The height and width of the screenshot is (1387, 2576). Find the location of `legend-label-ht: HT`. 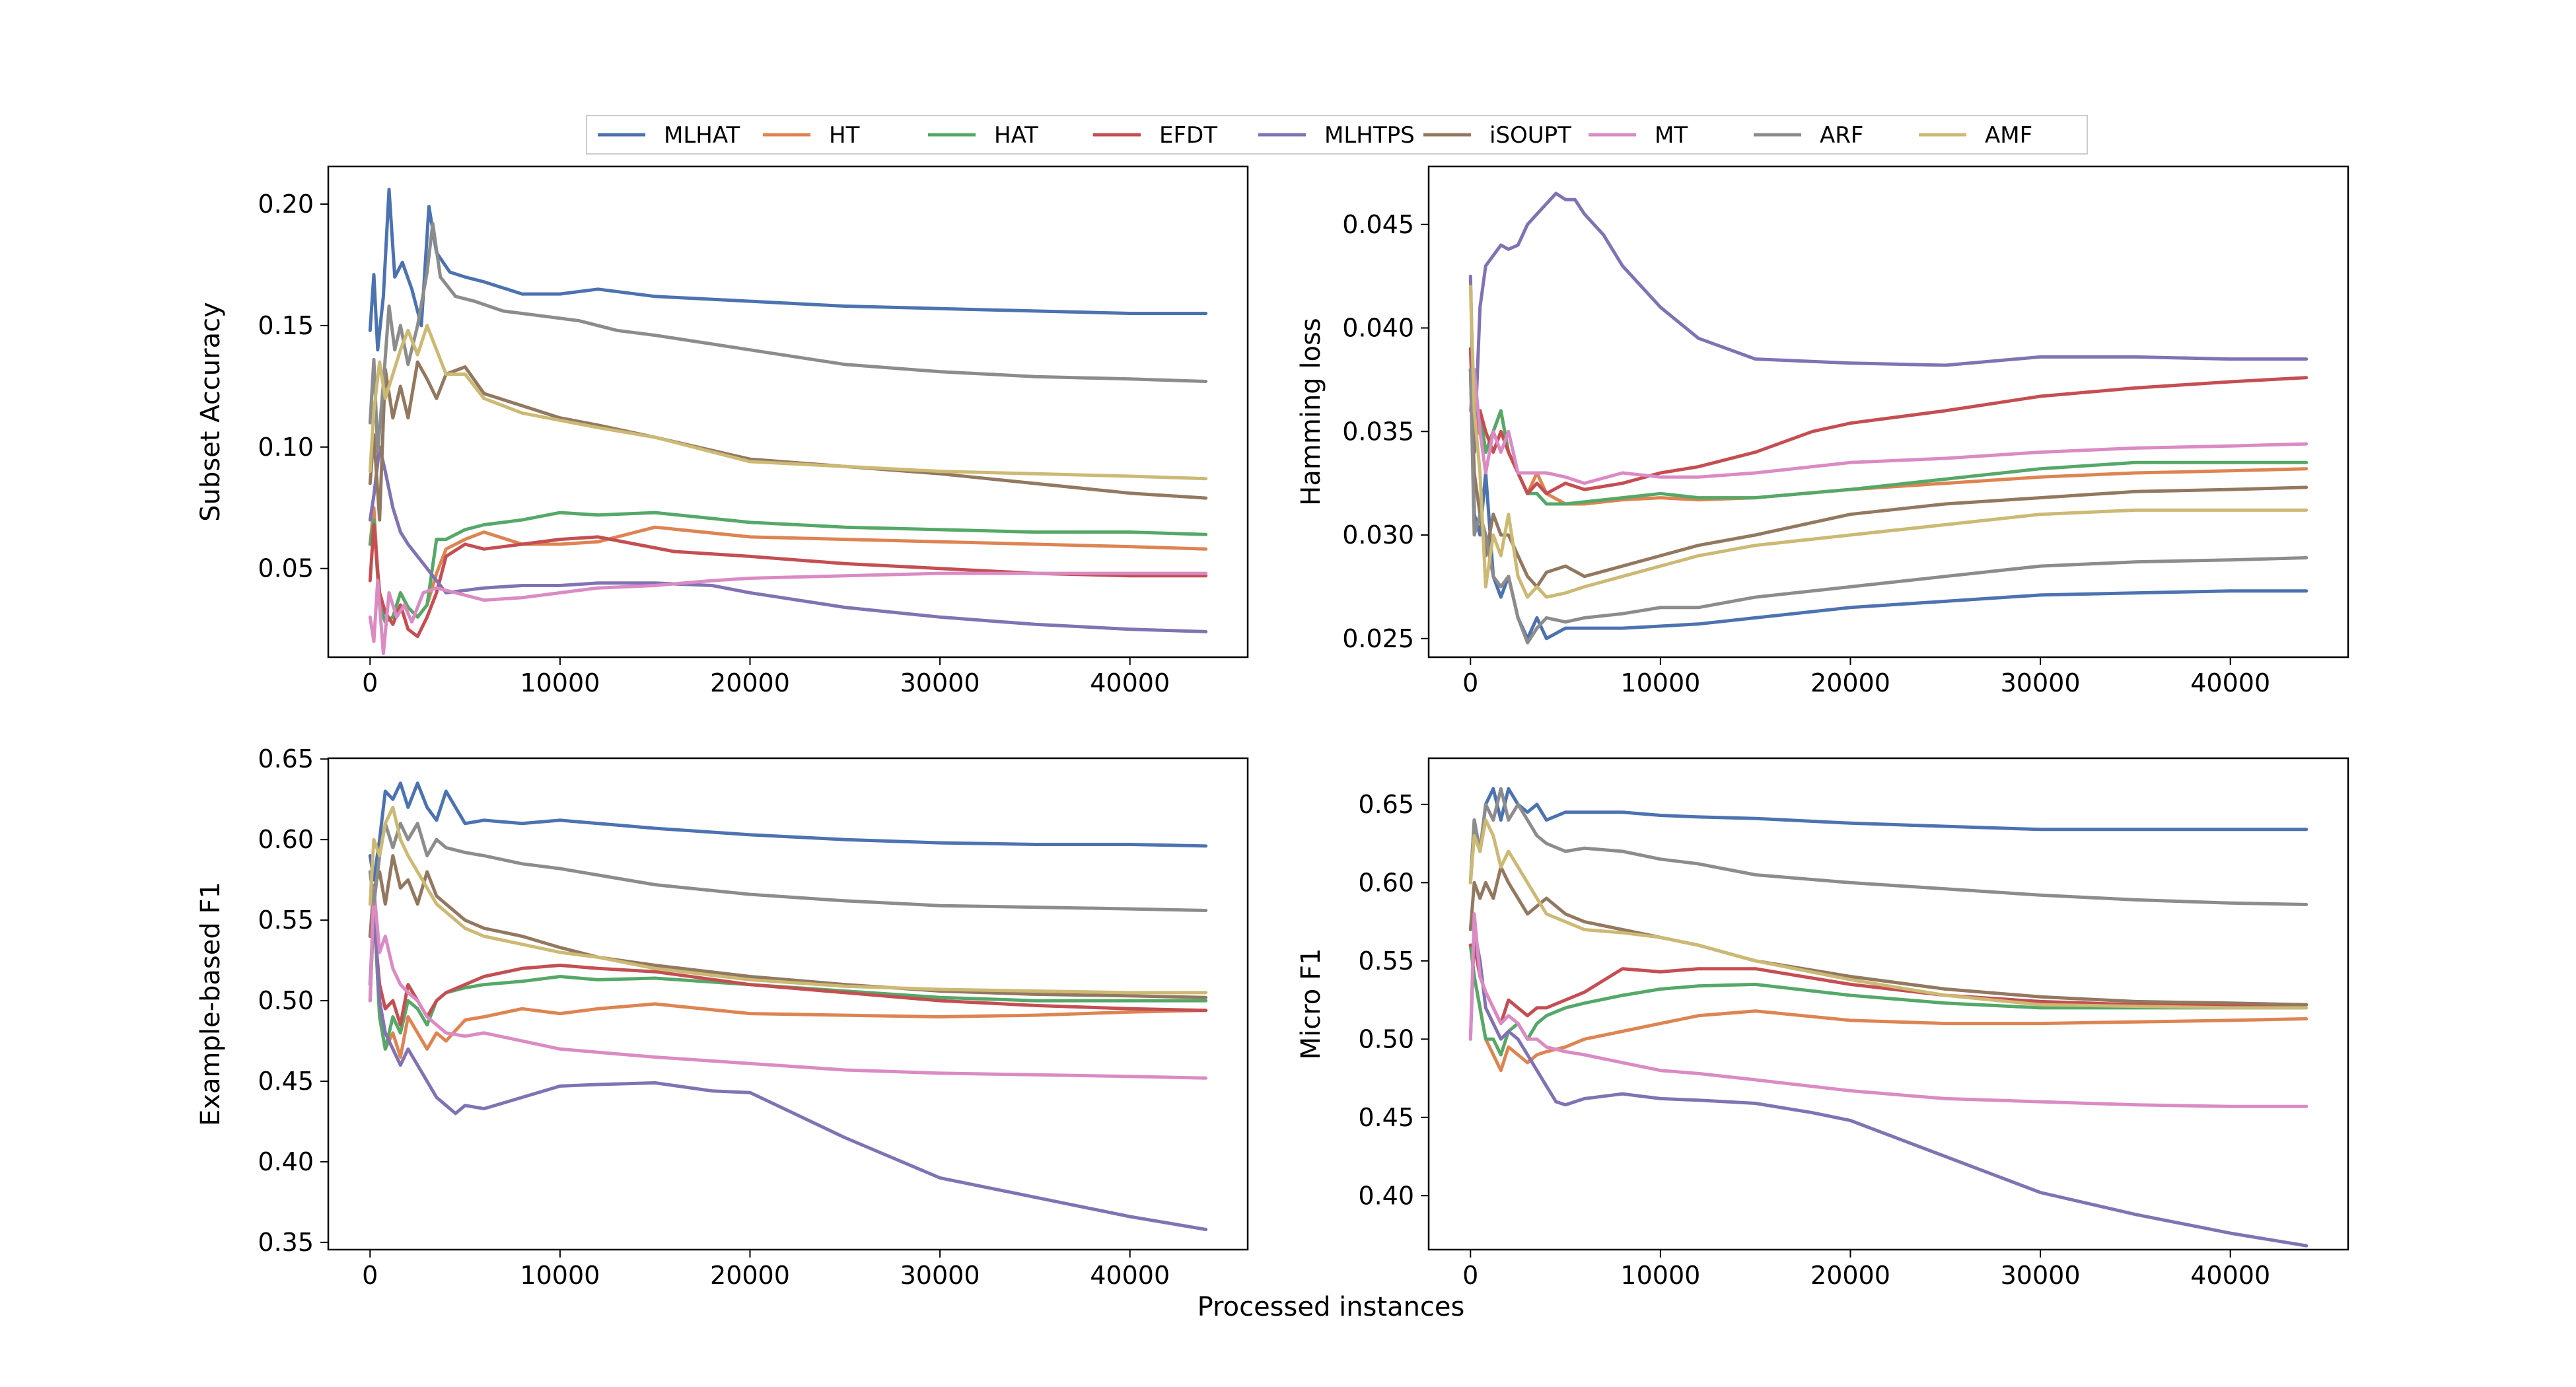

legend-label-ht: HT is located at coordinates (845, 135).